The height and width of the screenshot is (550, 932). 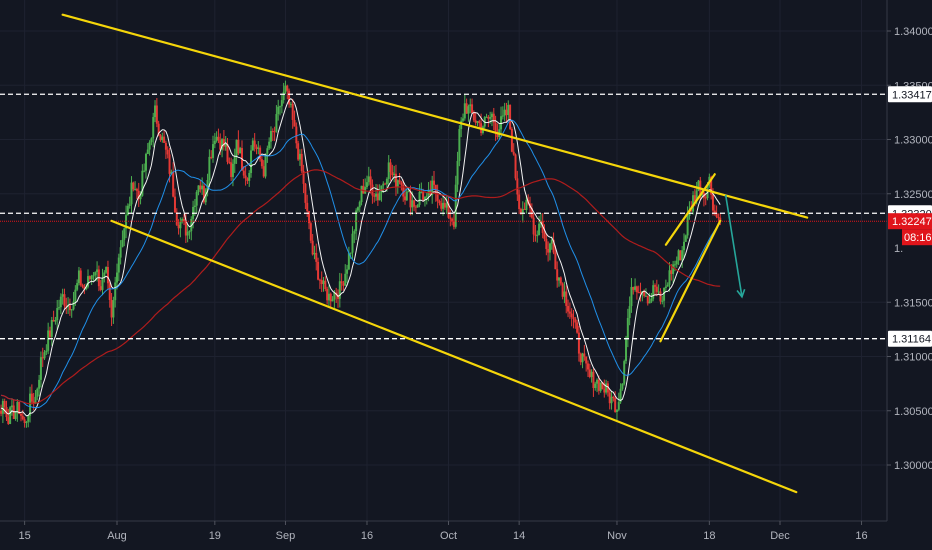 I want to click on countdown-tag: 08:16, so click(x=918, y=238).